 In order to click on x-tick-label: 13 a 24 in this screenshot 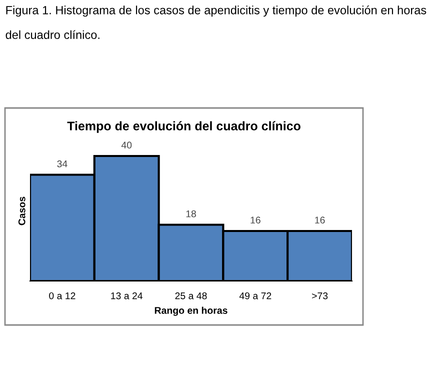, I will do `click(127, 296)`.